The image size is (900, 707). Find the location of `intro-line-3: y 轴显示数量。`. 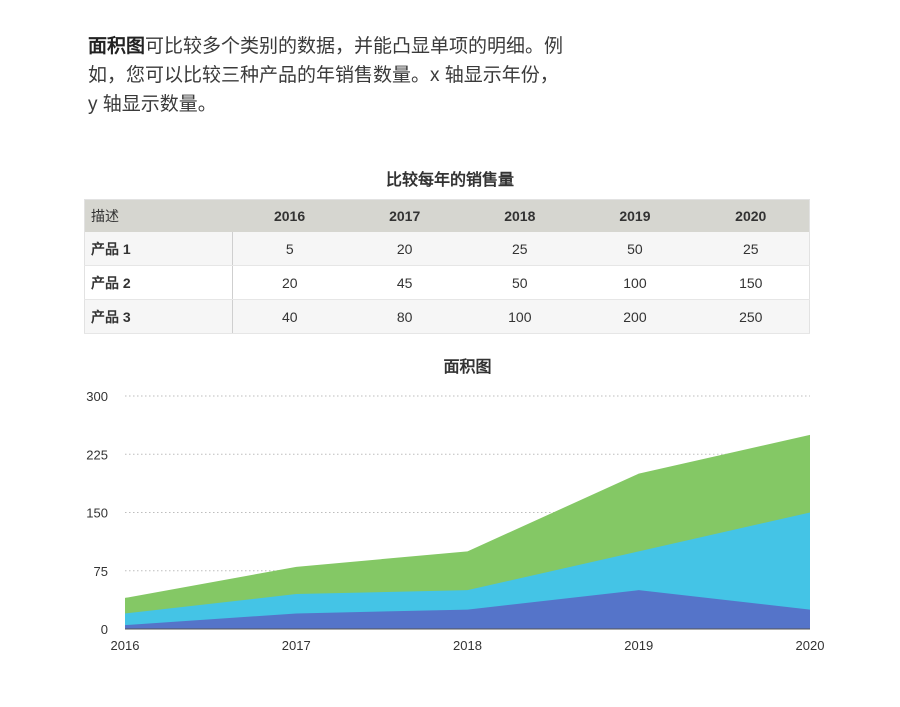

intro-line-3: y 轴显示数量。 is located at coordinates (152, 104).